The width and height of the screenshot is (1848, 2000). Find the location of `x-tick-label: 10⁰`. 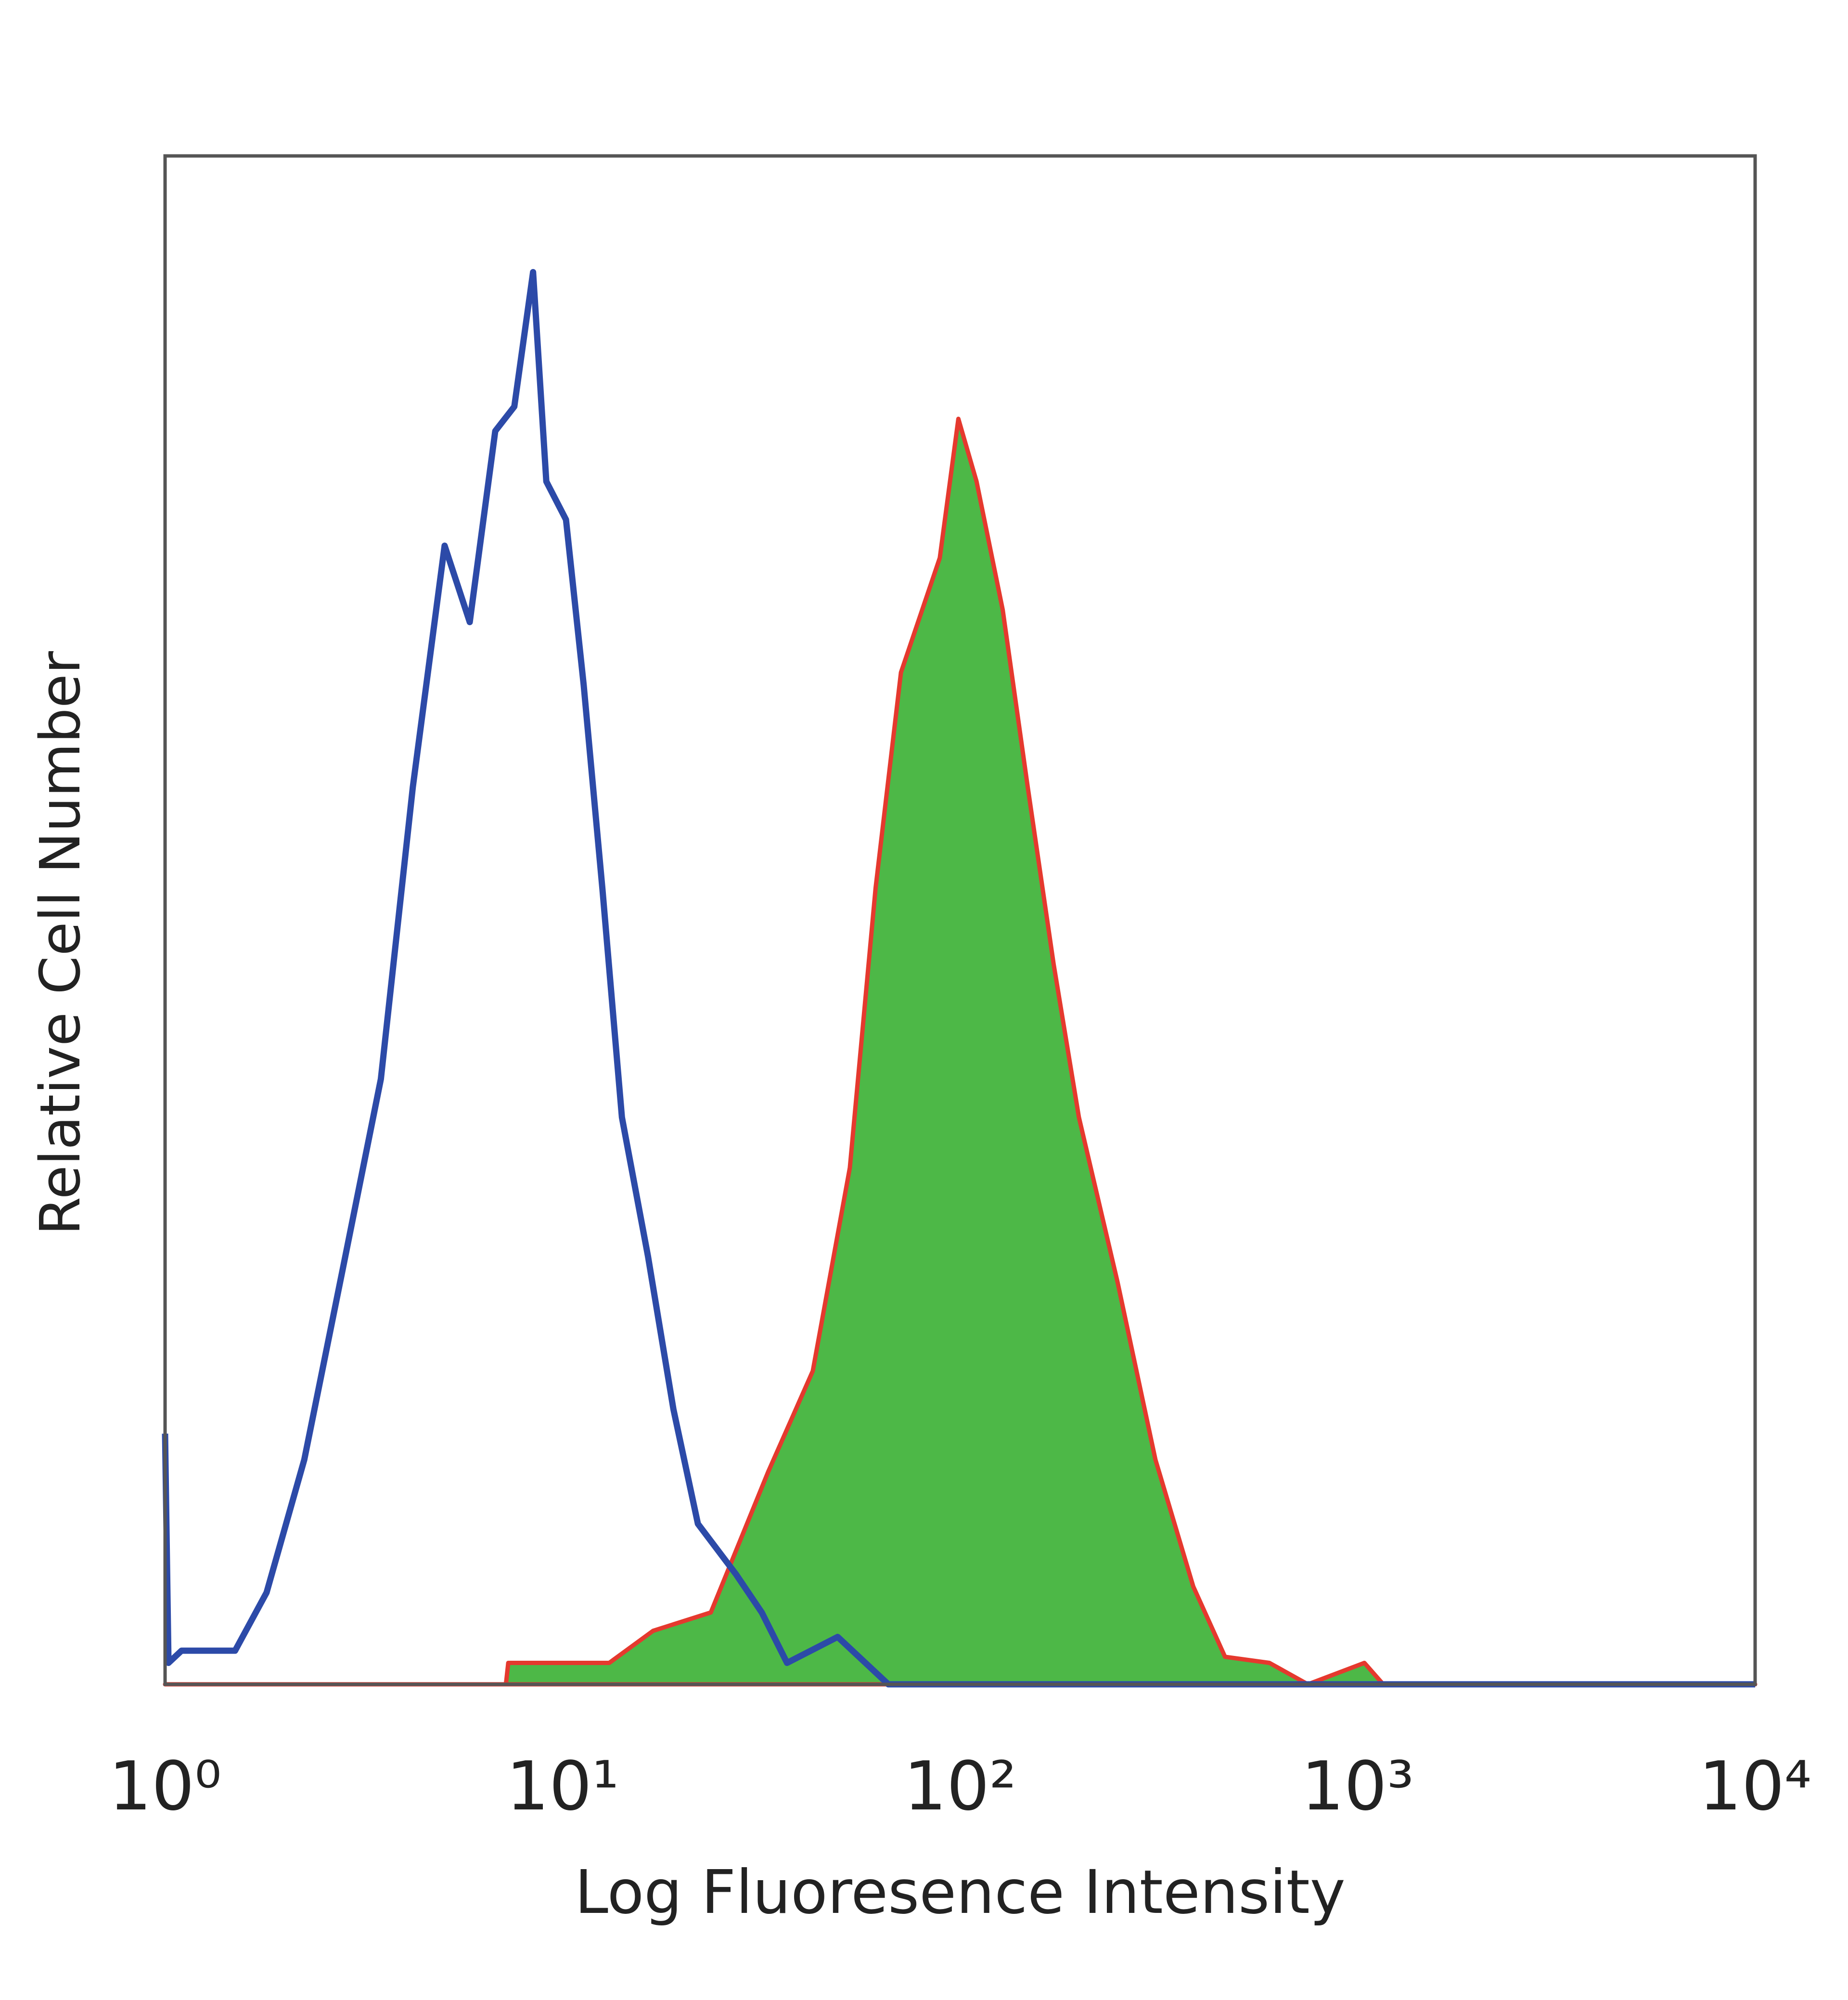

x-tick-label: 10⁰ is located at coordinates (165, 1786).